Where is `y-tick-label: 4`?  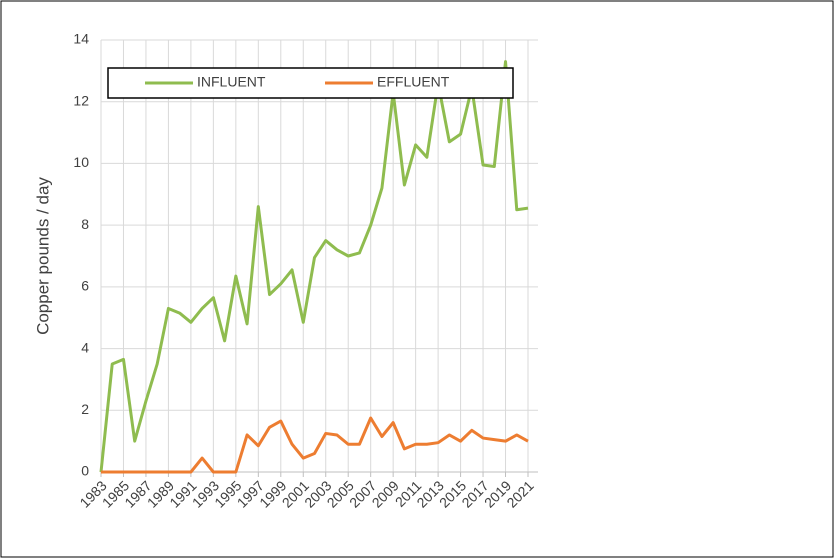 y-tick-label: 4 is located at coordinates (85, 347).